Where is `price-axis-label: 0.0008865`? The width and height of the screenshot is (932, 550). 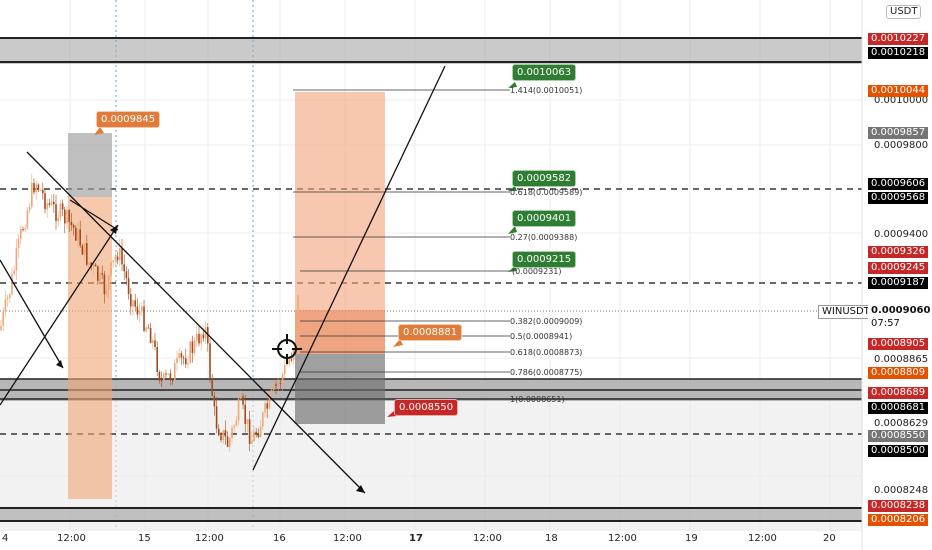 price-axis-label: 0.0008865 is located at coordinates (901, 359).